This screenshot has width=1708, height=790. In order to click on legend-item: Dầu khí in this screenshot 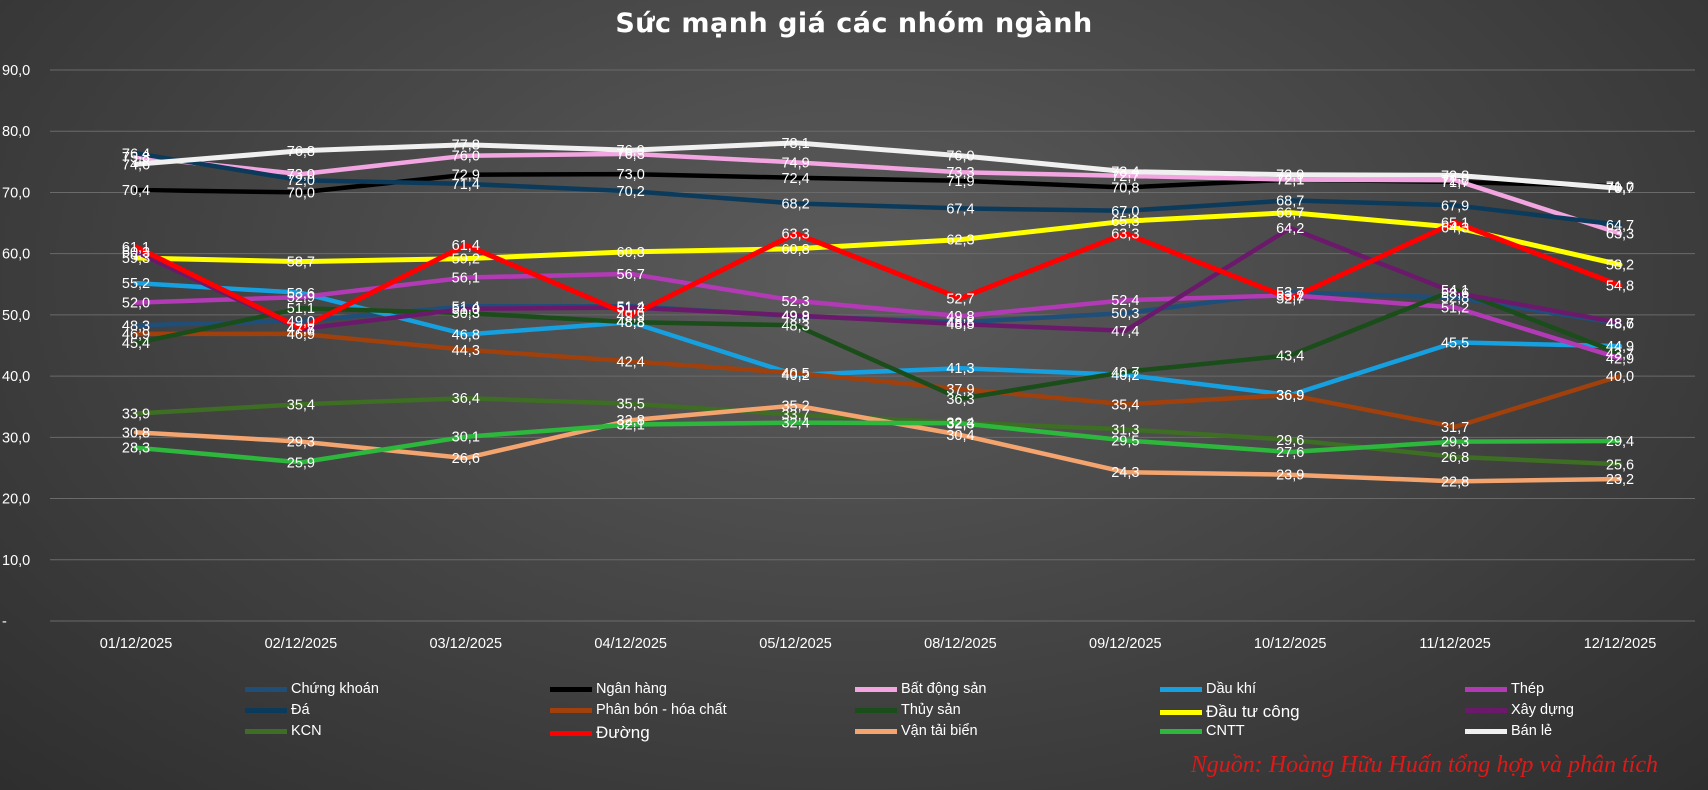, I will do `click(1208, 689)`.